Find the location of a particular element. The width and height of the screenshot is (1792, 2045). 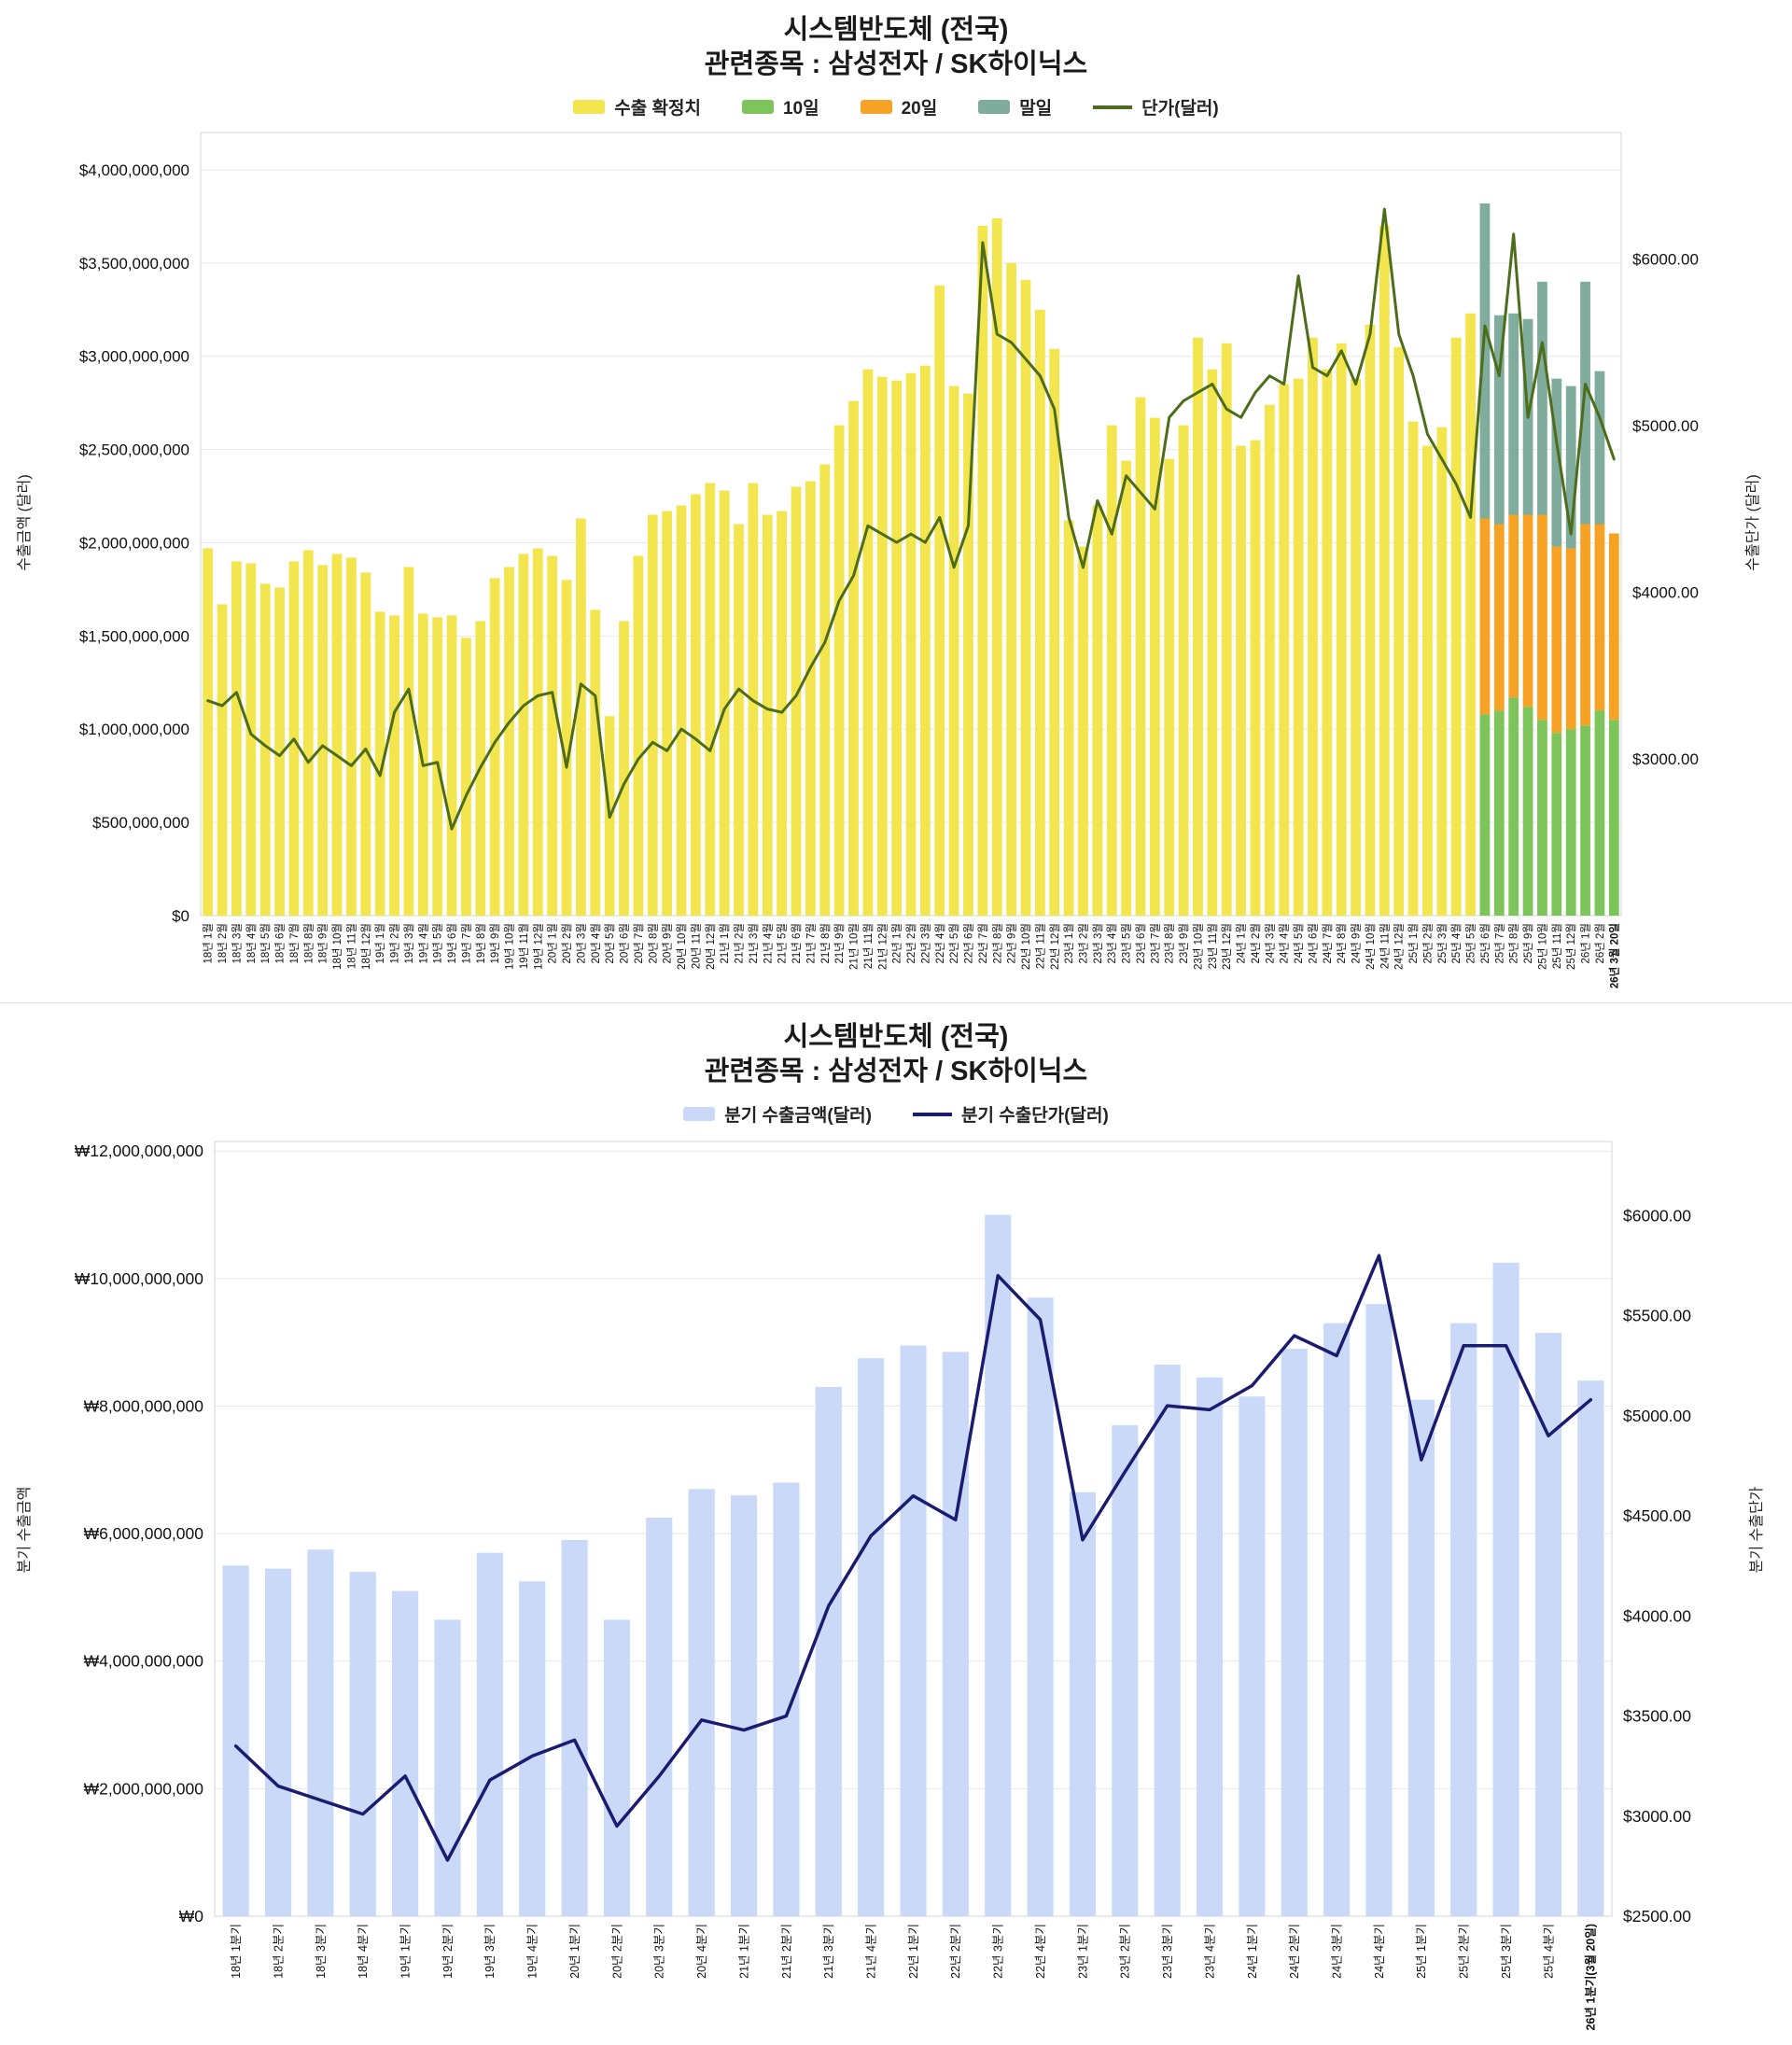

left-axis-tick-label: ₩0 is located at coordinates (191, 1916).